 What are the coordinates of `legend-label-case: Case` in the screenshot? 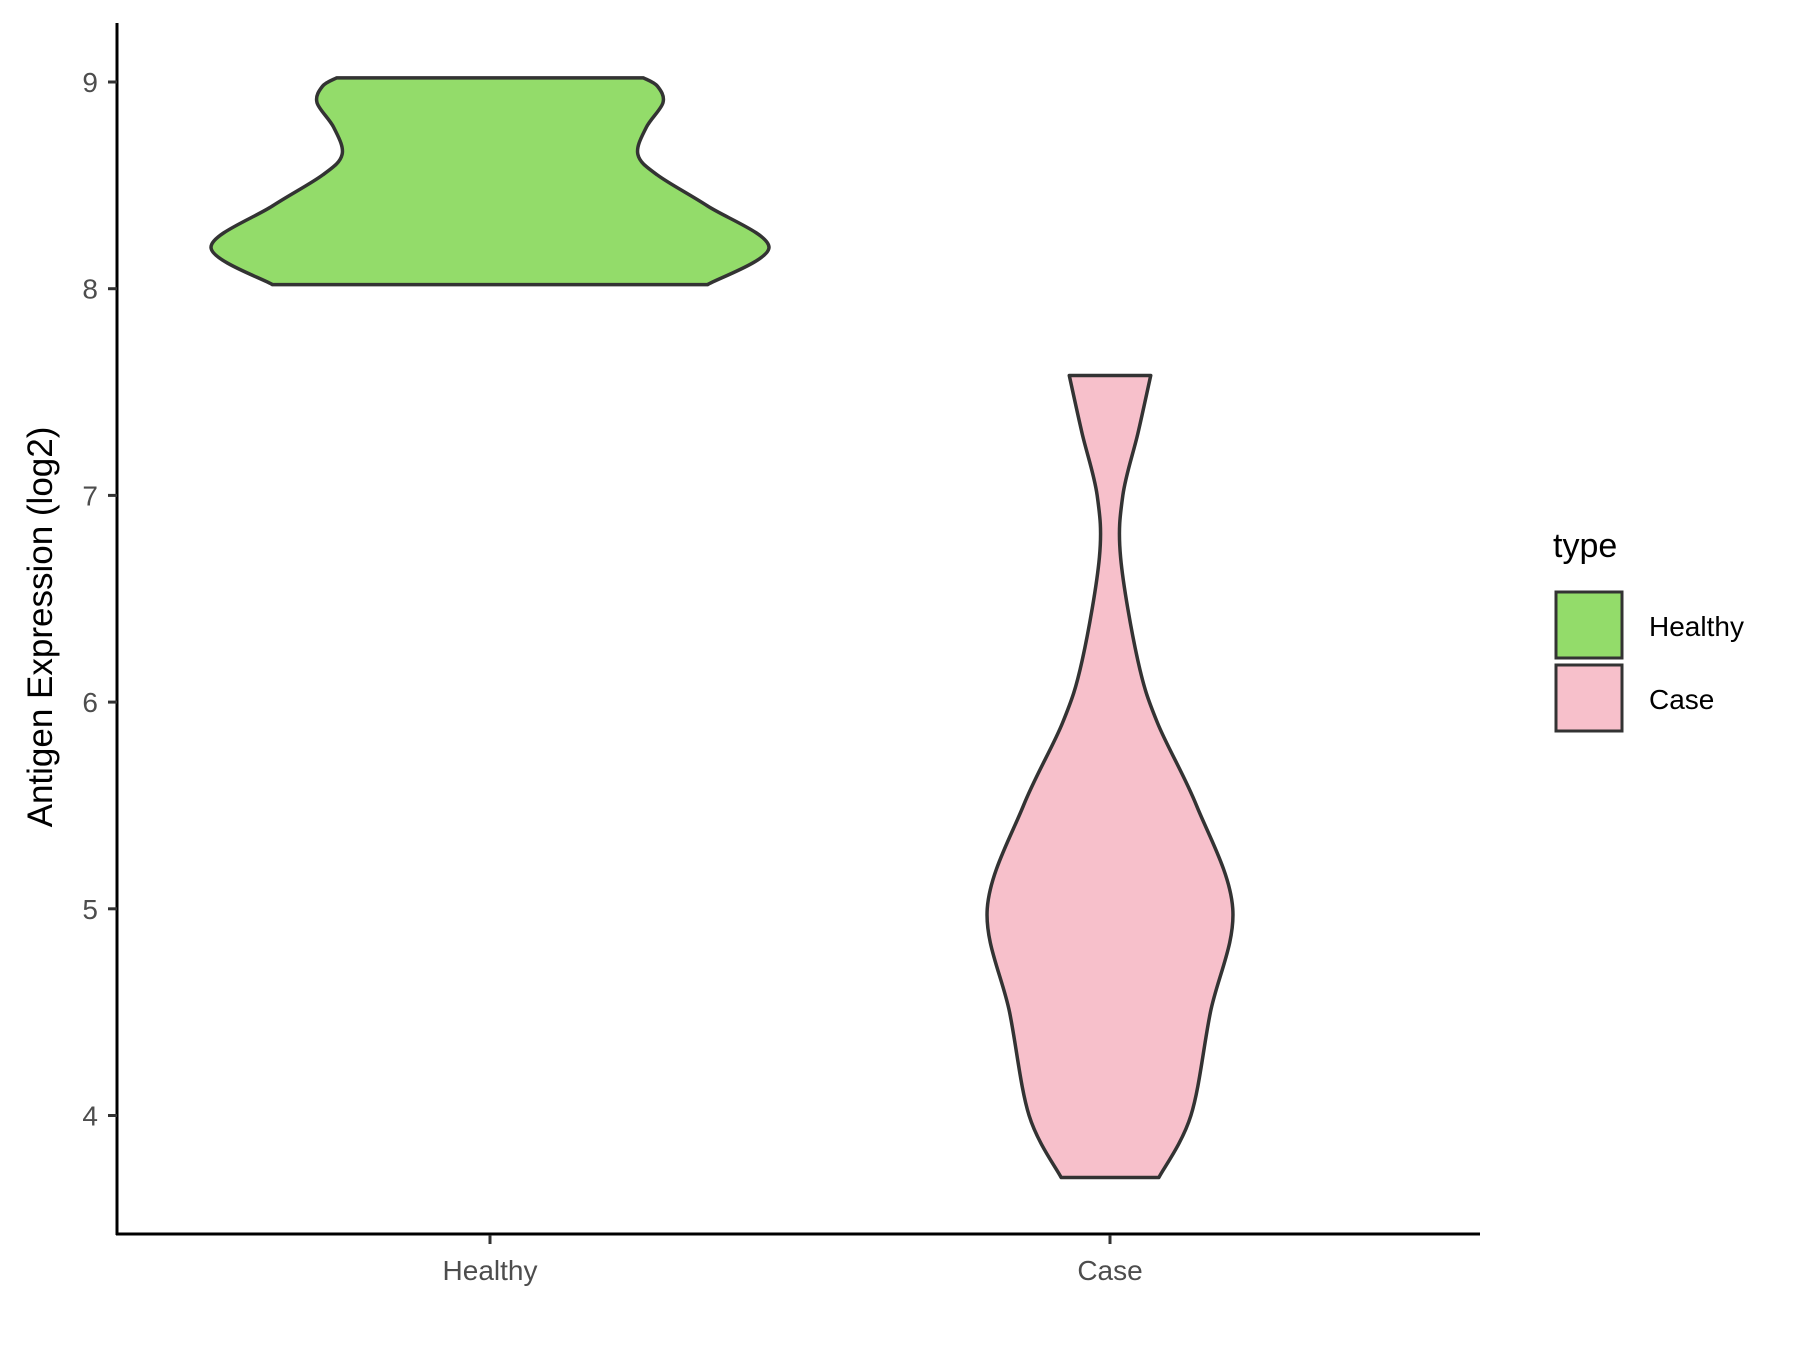 It's located at (1681, 699).